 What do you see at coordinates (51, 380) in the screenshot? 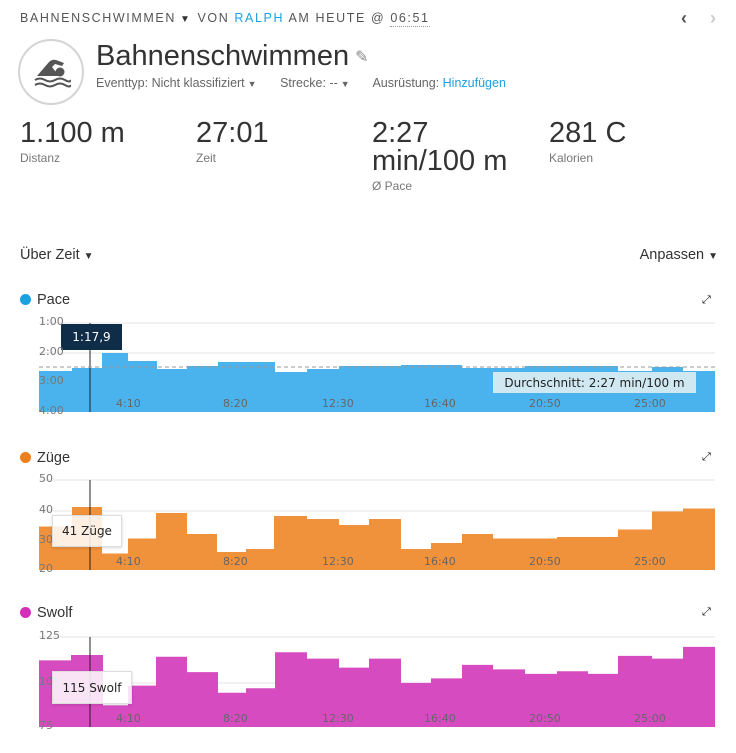
I see `y-axis-label: 3:00` at bounding box center [51, 380].